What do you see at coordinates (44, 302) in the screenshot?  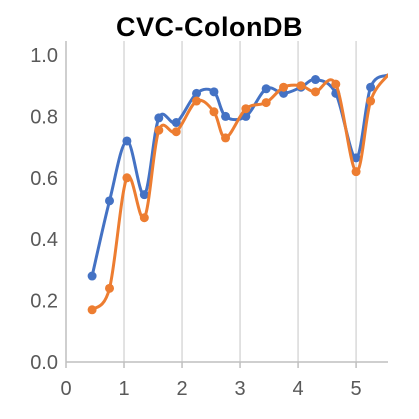 I see `y-tick-label: 0.2` at bounding box center [44, 302].